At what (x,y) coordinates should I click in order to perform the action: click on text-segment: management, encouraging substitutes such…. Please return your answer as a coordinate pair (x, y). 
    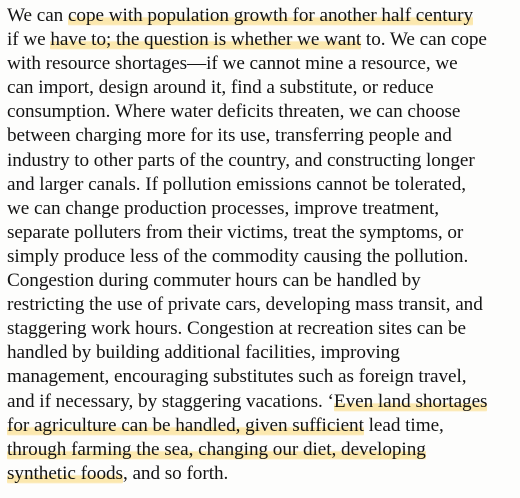
    Looking at the image, I should click on (237, 377).